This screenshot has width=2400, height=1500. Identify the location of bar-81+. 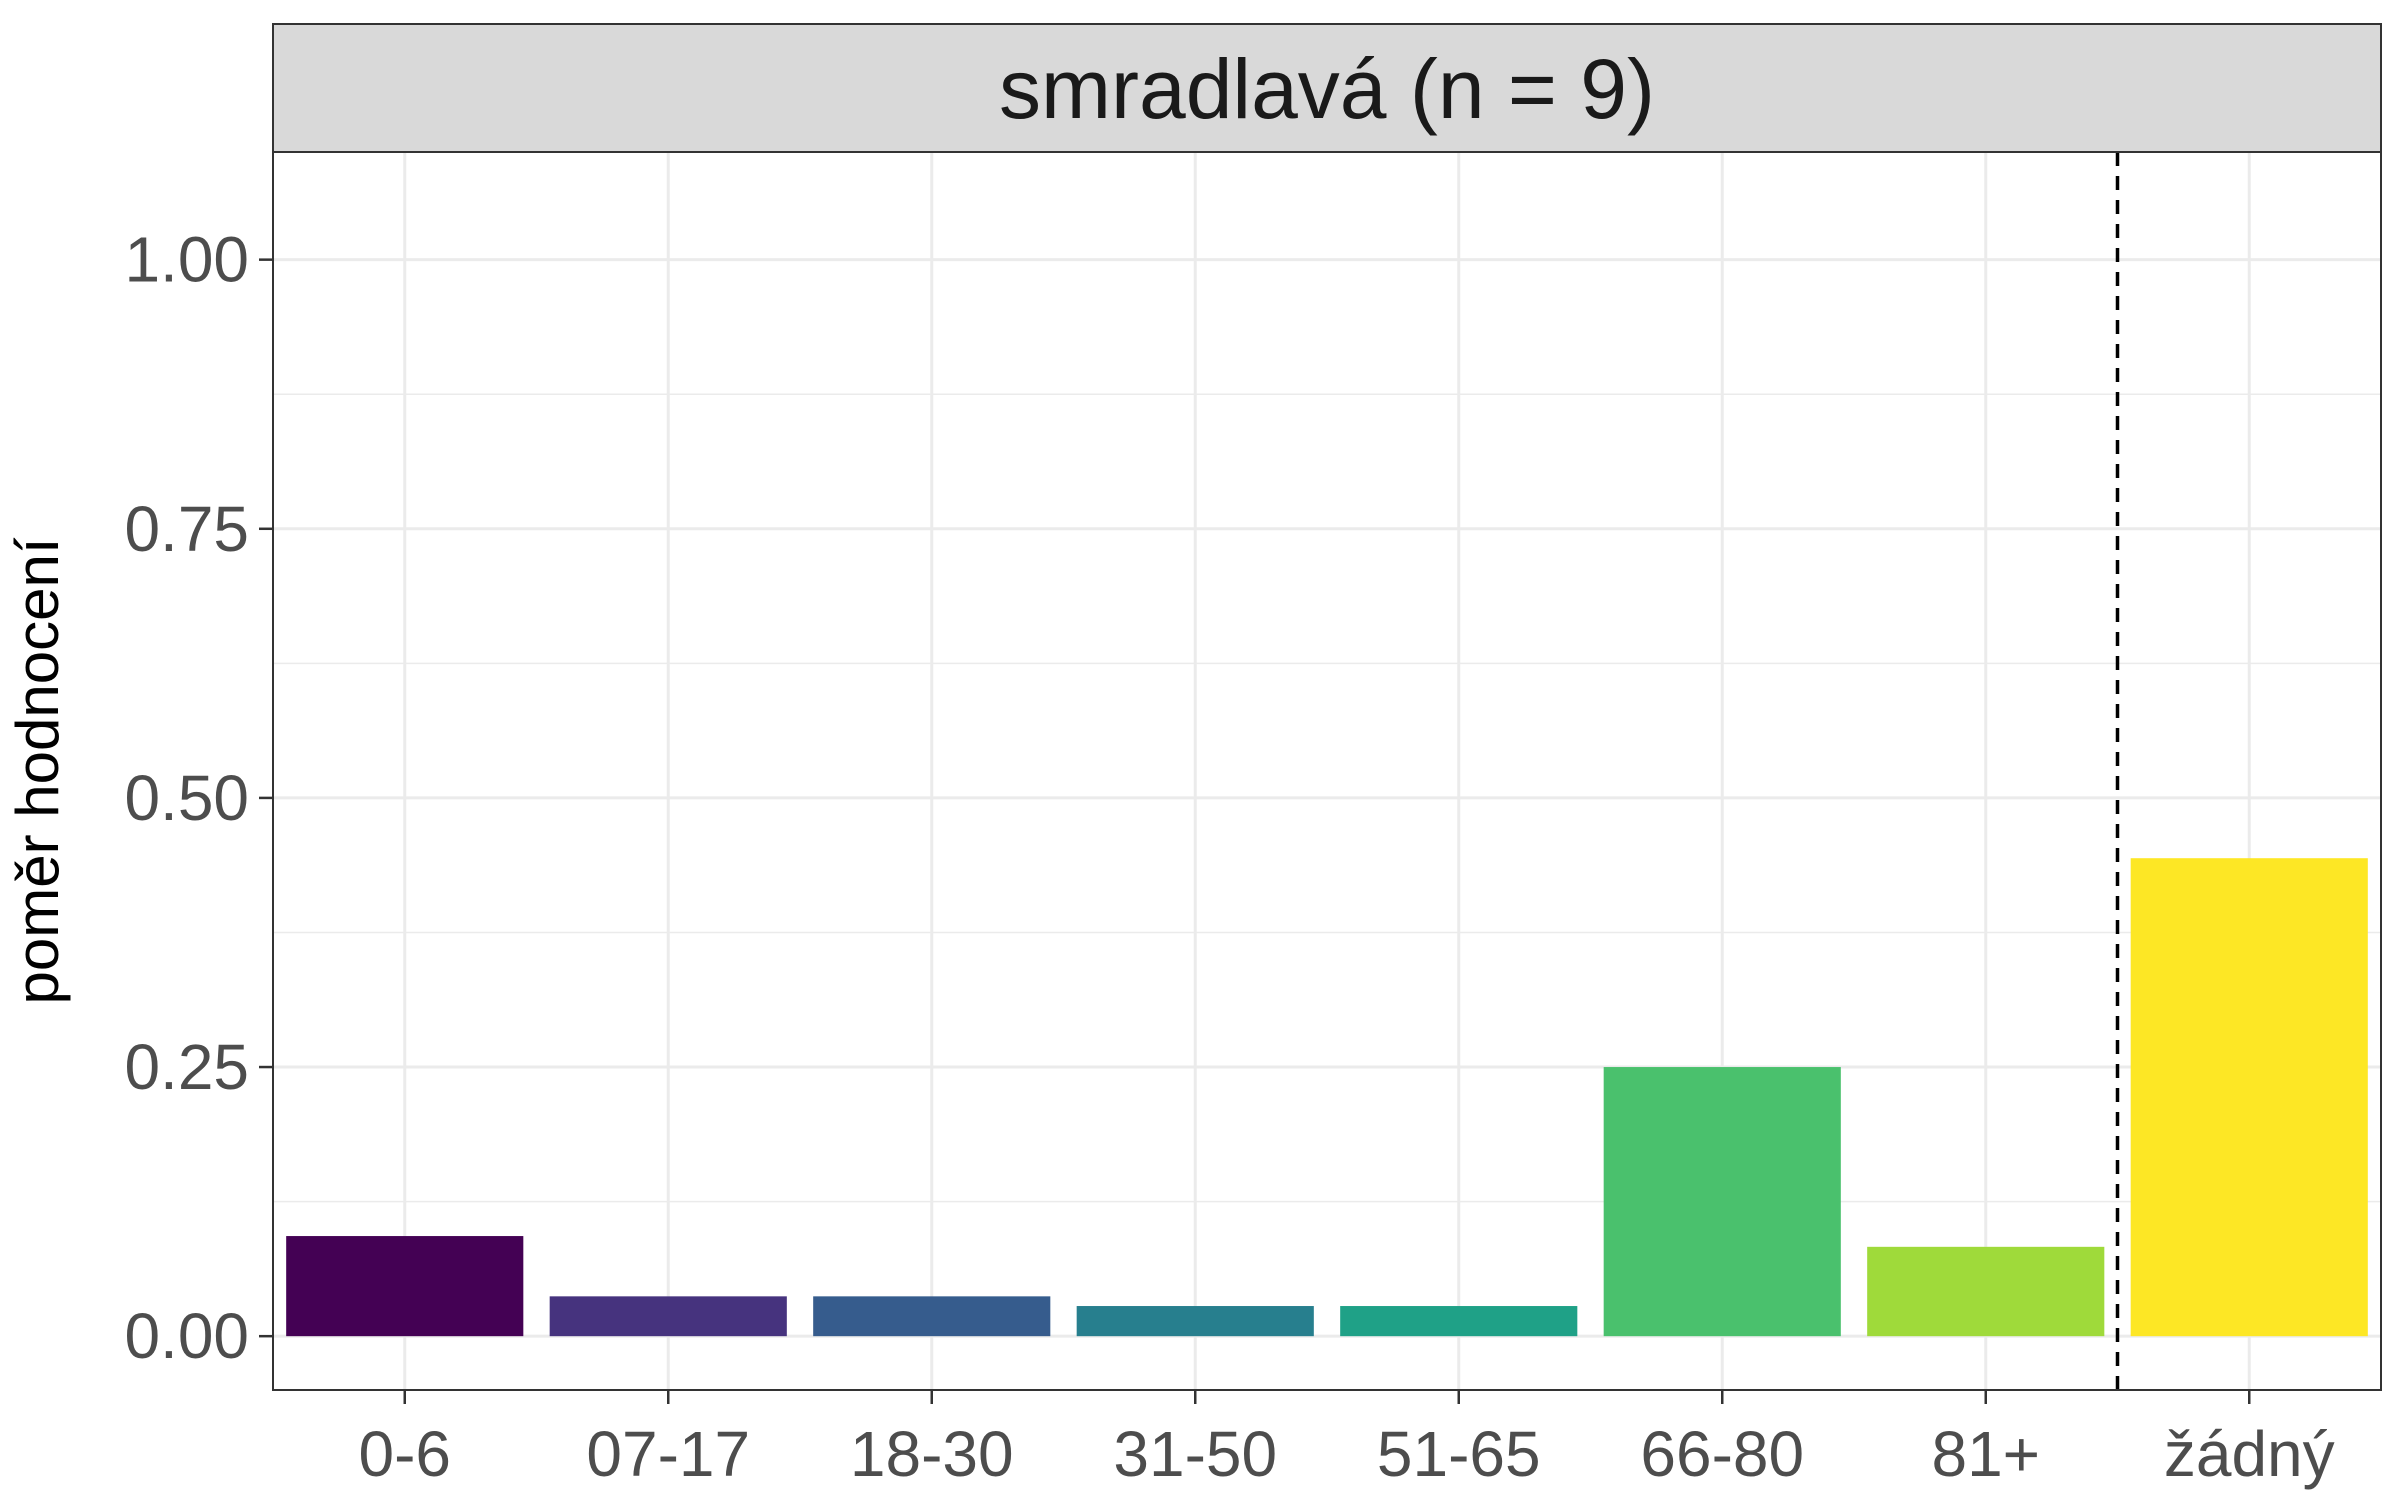
(1986, 1291).